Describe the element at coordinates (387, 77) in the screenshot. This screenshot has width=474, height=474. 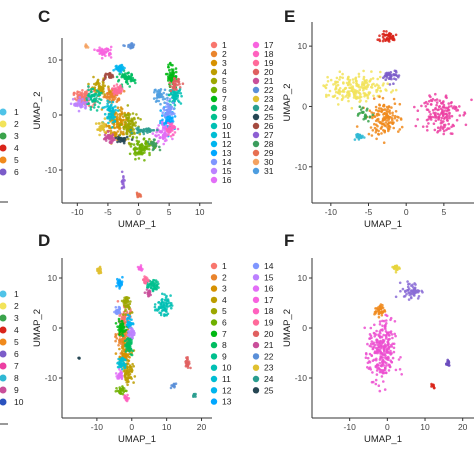
I see `cluster-purple-point` at that location.